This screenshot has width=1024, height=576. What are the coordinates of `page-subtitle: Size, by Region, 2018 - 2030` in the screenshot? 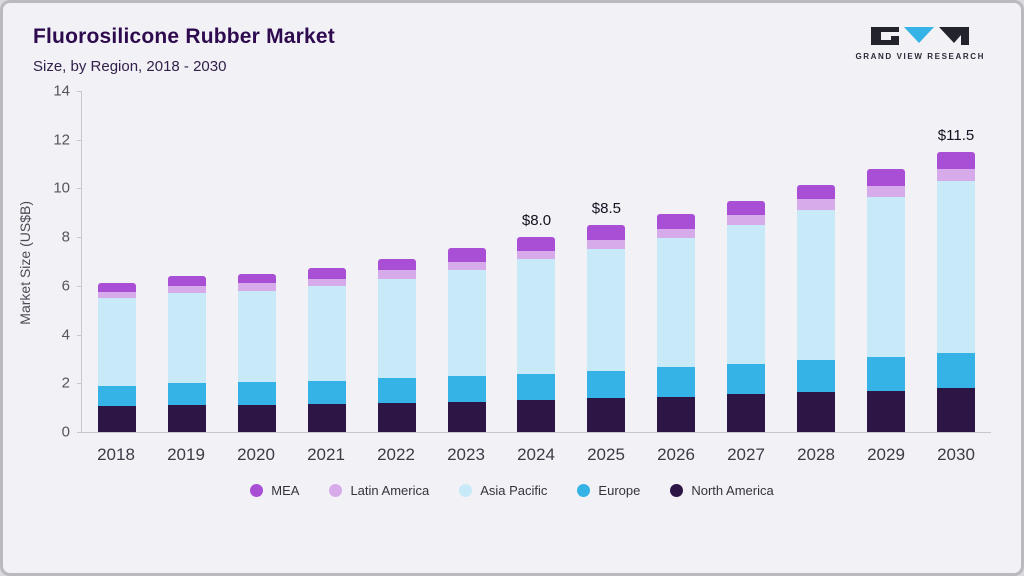 It's located at (130, 66).